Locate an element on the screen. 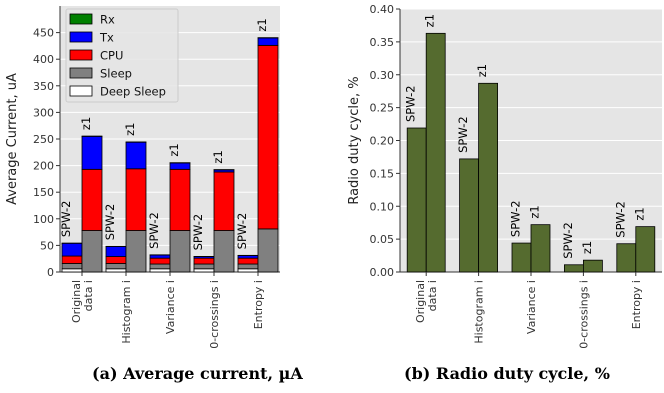  legend-box is located at coordinates (122, 55).